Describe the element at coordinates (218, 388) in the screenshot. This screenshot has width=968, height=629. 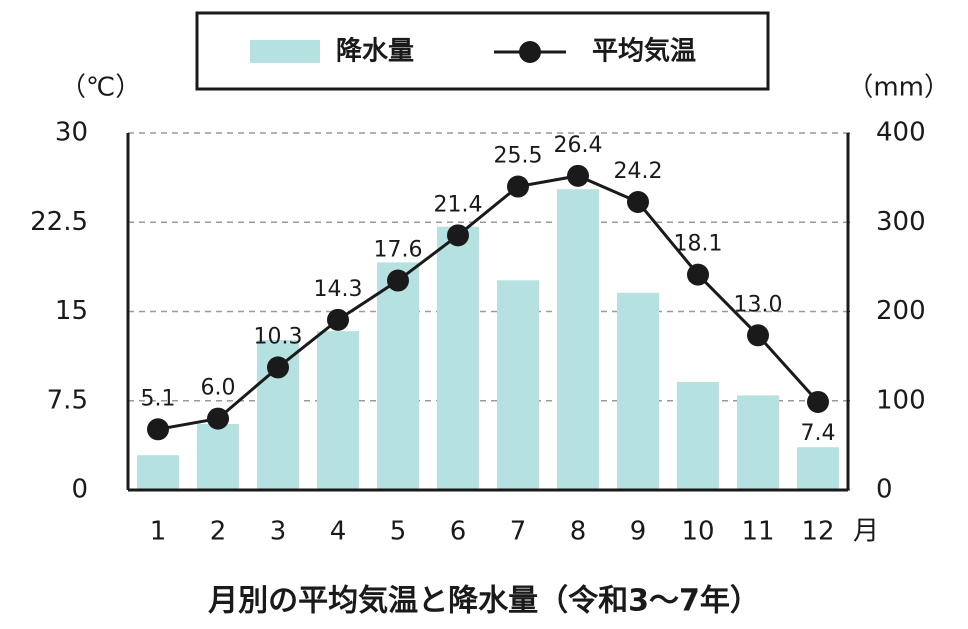
I see `data-label: 6.0` at that location.